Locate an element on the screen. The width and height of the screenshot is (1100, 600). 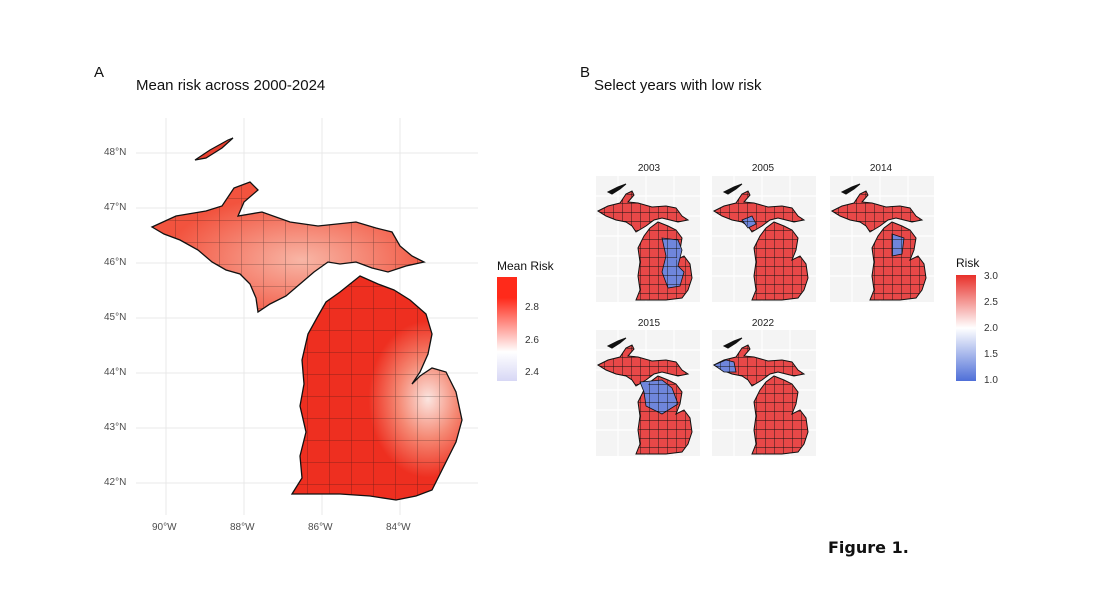
panel-a-legend-title: Mean Risk is located at coordinates (525, 266).